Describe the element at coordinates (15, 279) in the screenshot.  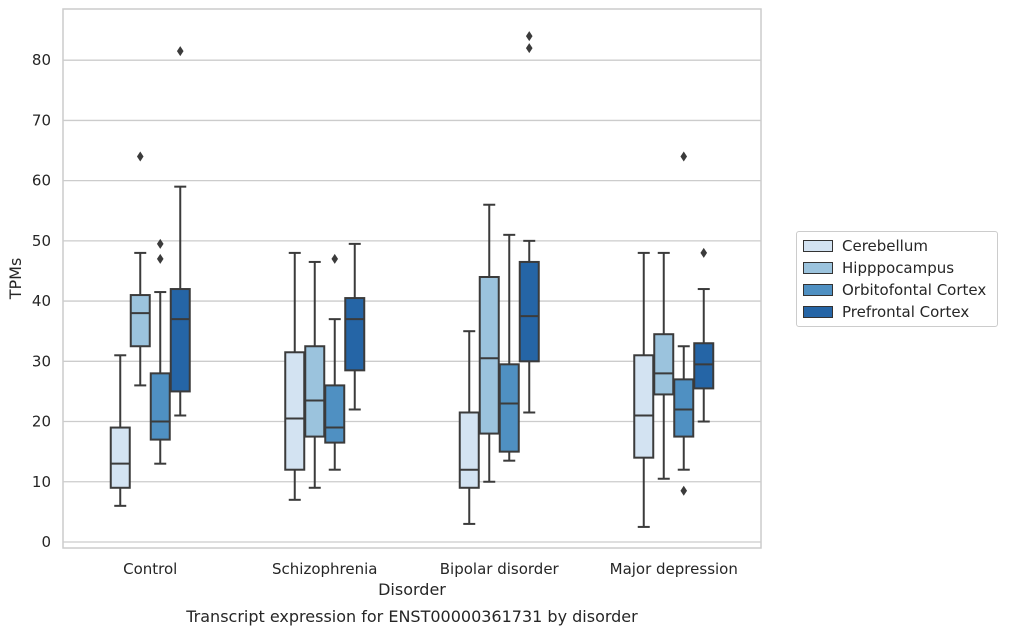
I see `y-axis-label: TPMs` at that location.